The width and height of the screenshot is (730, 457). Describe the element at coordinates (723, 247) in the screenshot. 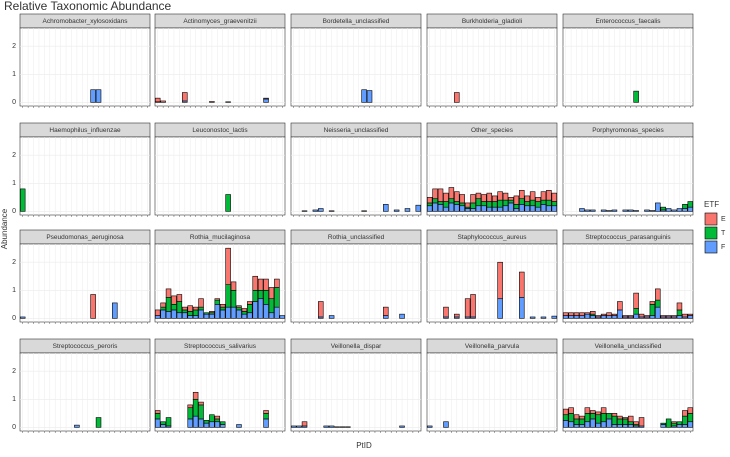

I see `legend-label: F` at that location.